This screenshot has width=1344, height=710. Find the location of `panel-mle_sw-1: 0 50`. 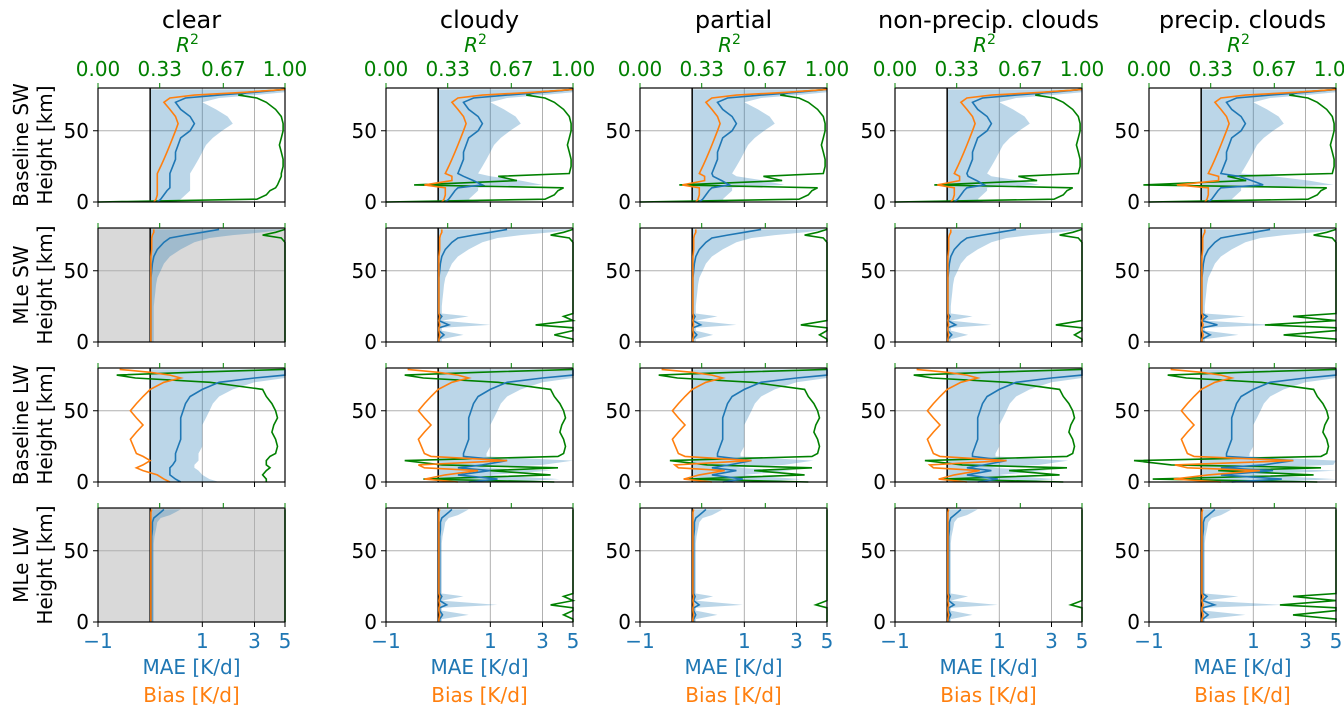

panel-mle_sw-1: 0 50 is located at coordinates (464, 288).